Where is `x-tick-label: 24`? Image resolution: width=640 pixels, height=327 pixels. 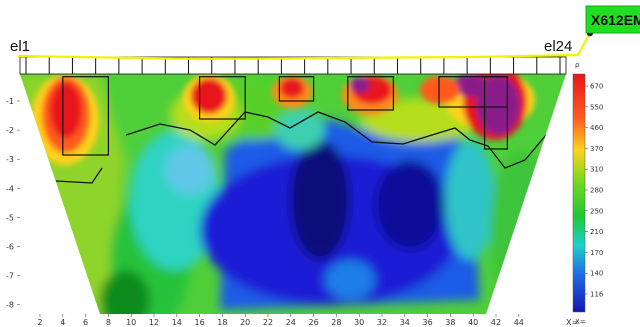 x-tick-label: 24 is located at coordinates (291, 322).